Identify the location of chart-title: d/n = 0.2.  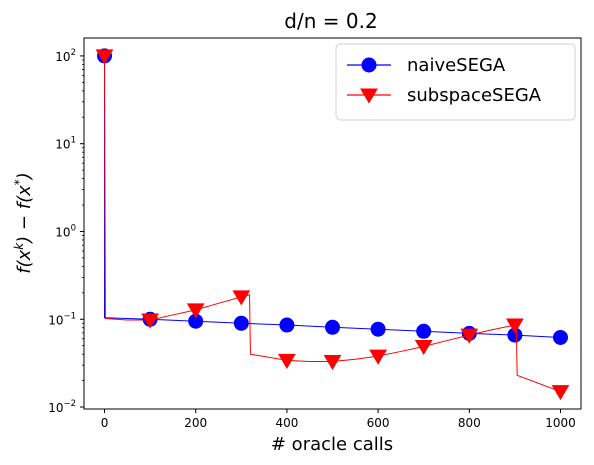
(330, 21).